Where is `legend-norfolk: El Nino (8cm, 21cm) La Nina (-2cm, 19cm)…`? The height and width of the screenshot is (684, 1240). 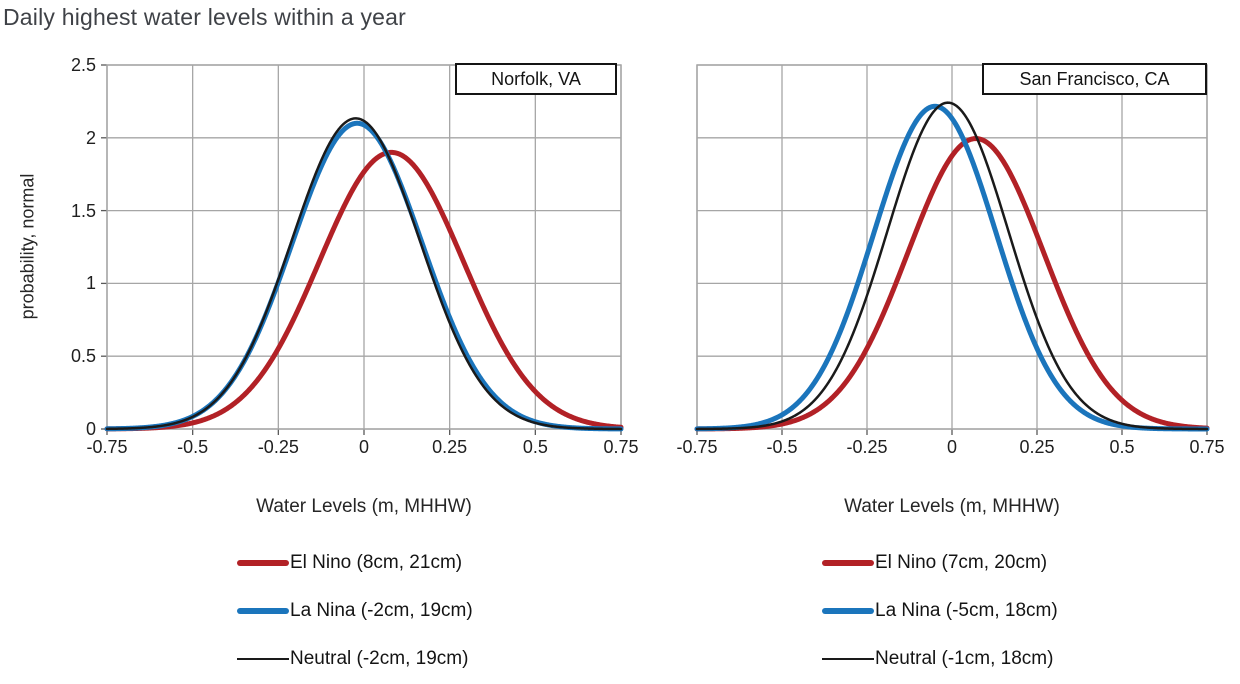 legend-norfolk: El Nino (8cm, 21cm) La Nina (-2cm, 19cm)… is located at coordinates (355, 611).